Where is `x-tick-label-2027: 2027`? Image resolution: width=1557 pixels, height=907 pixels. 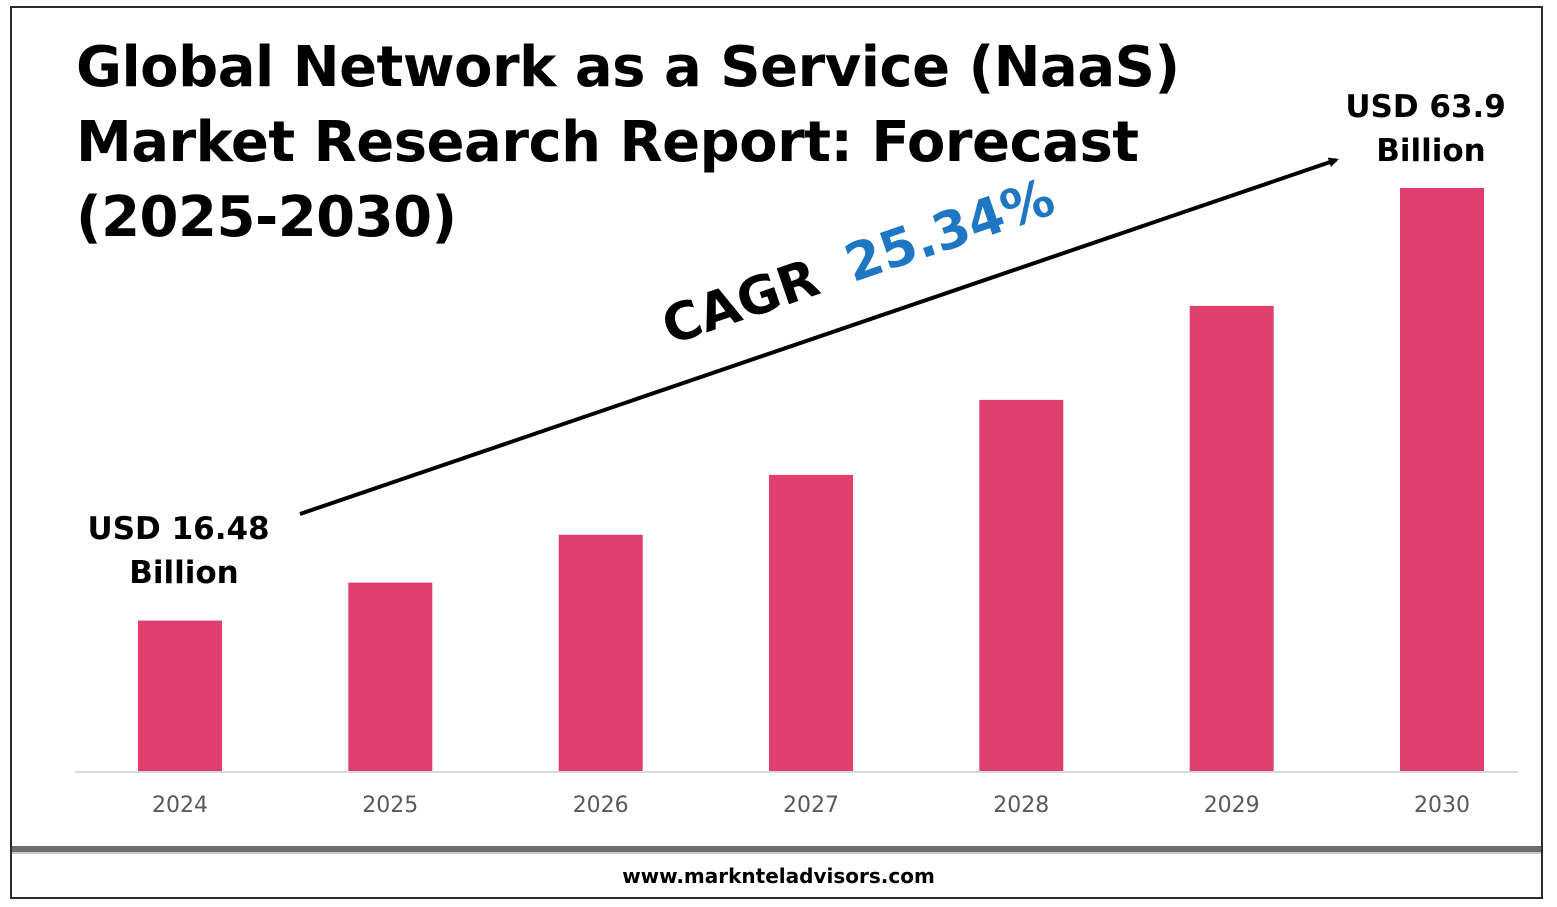
x-tick-label-2027: 2027 is located at coordinates (811, 805).